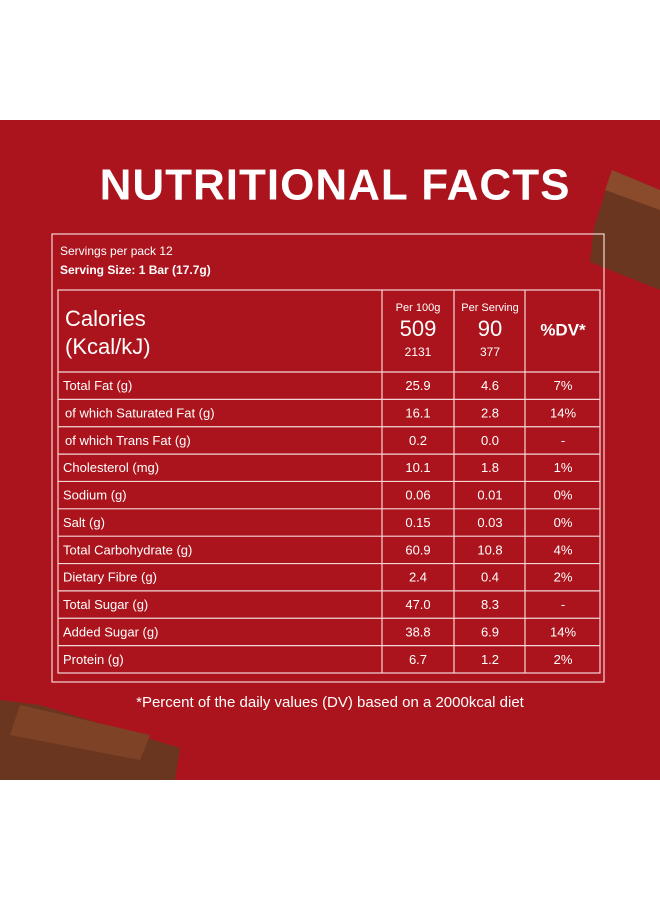 This screenshot has height=900, width=660. Describe the element at coordinates (489, 308) in the screenshot. I see `col-head: Per Serving` at that location.